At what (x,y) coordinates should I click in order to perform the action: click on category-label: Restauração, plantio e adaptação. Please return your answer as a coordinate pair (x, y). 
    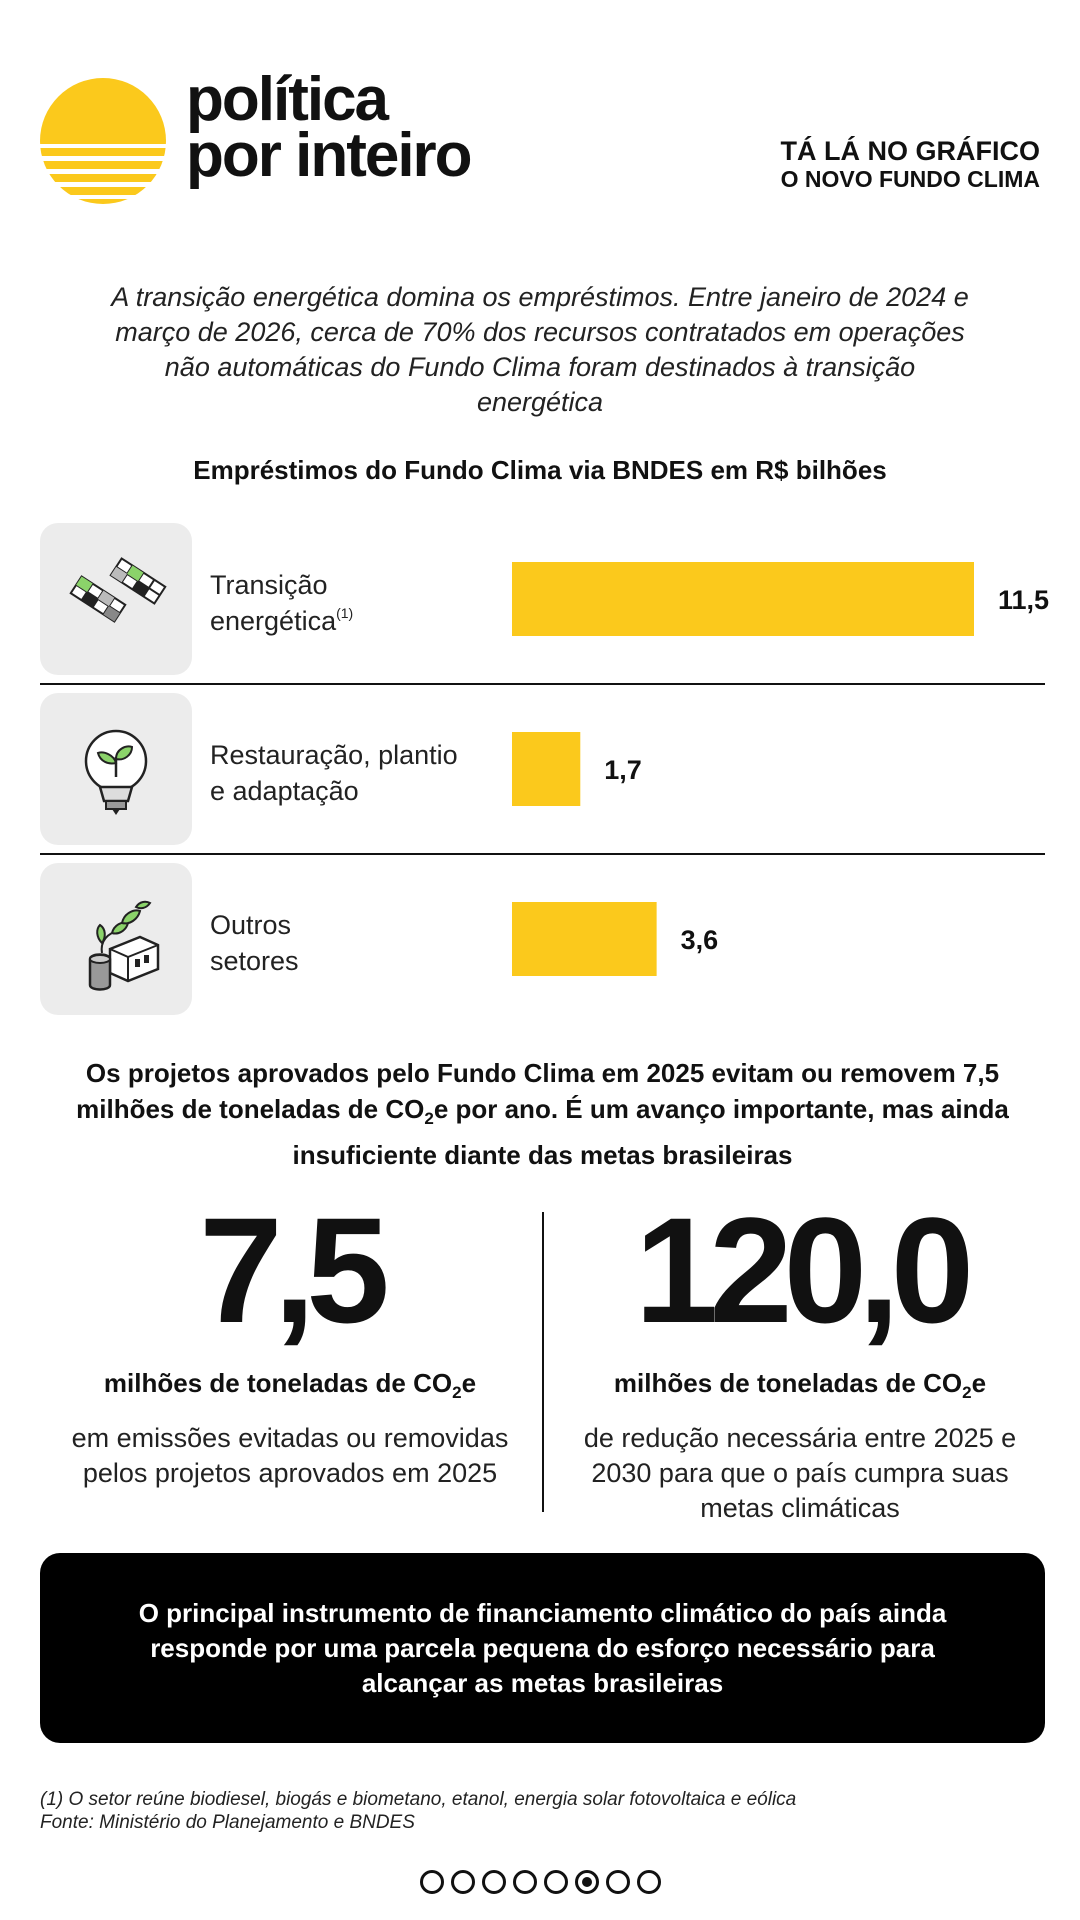
    Looking at the image, I should click on (355, 773).